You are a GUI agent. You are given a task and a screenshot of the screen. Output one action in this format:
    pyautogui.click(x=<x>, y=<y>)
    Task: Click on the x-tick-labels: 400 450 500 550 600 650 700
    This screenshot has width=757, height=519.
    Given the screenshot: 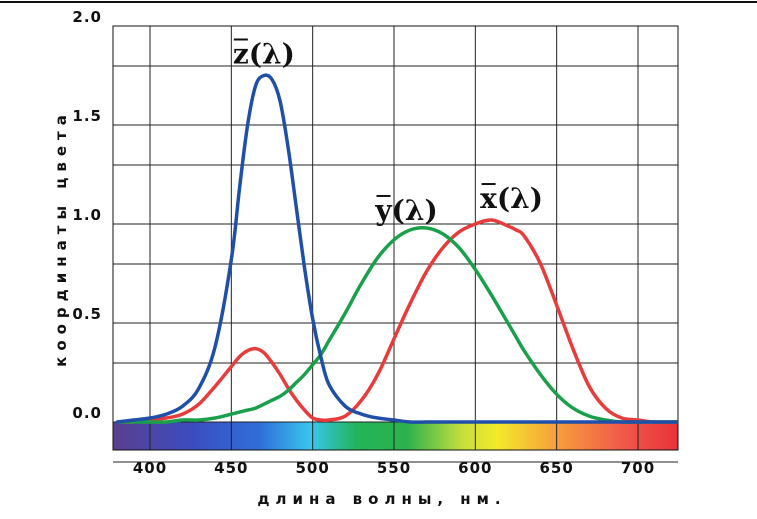 What is the action you would take?
    pyautogui.click(x=394, y=468)
    